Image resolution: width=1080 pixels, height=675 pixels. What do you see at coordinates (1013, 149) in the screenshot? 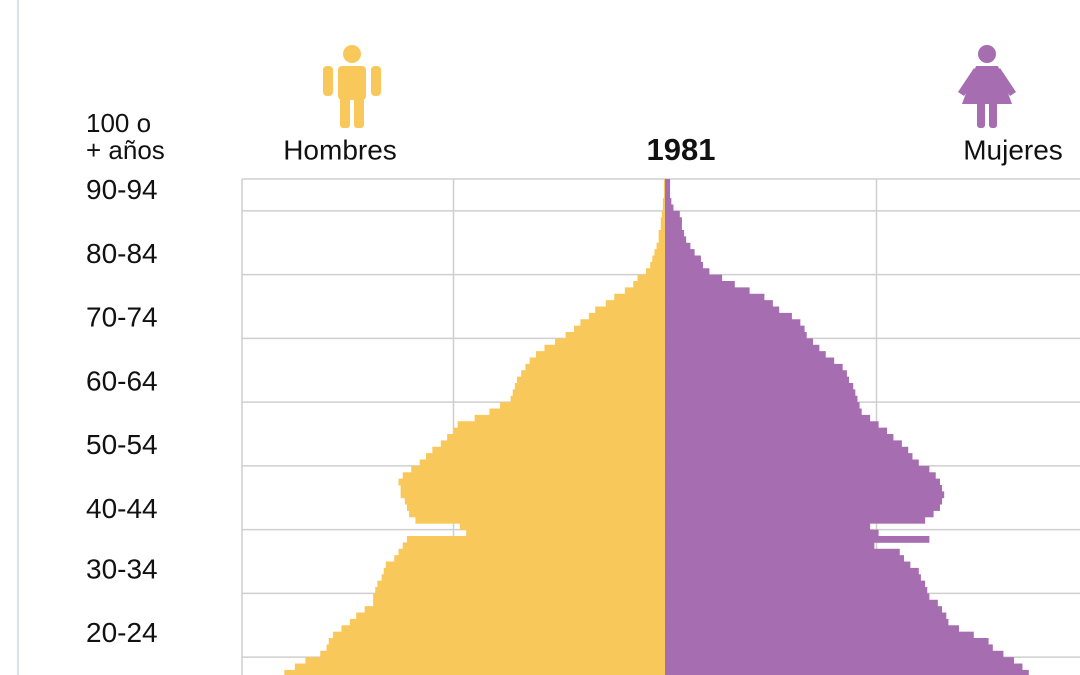
I see `legend-label: Mujeres` at bounding box center [1013, 149].